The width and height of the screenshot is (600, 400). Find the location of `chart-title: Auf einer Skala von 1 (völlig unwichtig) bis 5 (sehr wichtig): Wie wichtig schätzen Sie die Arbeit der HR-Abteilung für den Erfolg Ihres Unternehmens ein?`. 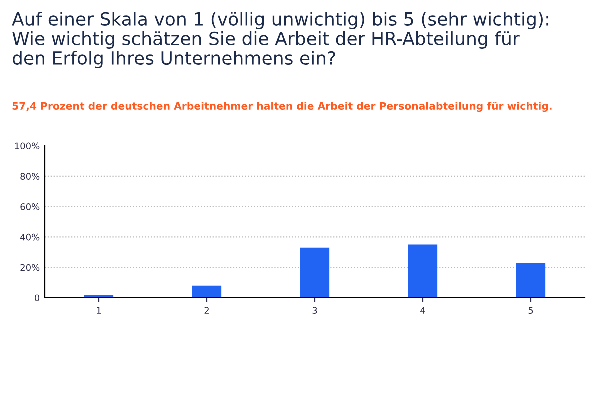

chart-title: Auf einer Skala von 1 (völlig unwichtig) bis 5 (sehr wichtig): Wie wichtig schätzen Sie die Arbeit der HR-Abteilung für den Erfolg Ihres Unternehmens ein? is located at coordinates (280, 40).